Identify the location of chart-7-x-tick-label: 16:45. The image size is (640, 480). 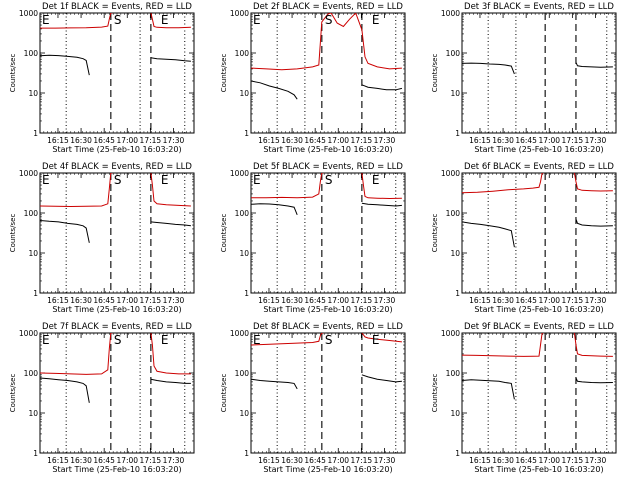
(104, 460).